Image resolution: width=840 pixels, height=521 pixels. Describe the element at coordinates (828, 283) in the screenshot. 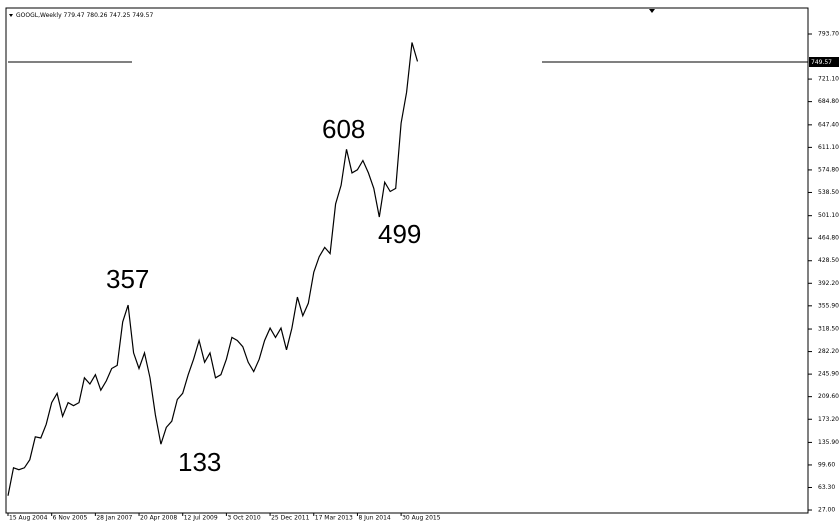

I see `y-tick-label: 392.20` at that location.